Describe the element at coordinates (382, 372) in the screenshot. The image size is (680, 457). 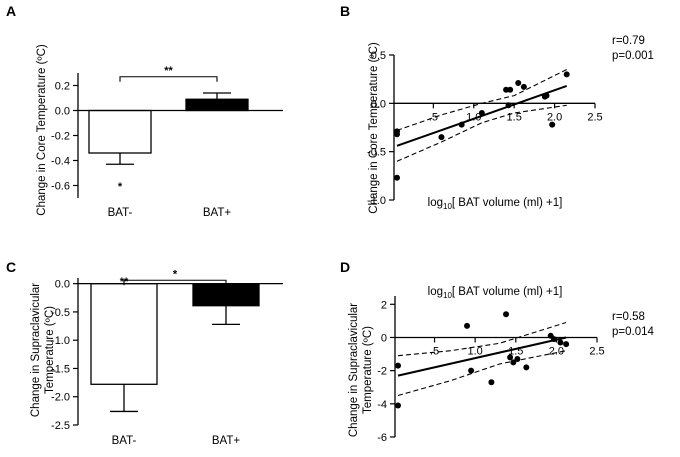
I see `y-tick-label: -2` at that location.